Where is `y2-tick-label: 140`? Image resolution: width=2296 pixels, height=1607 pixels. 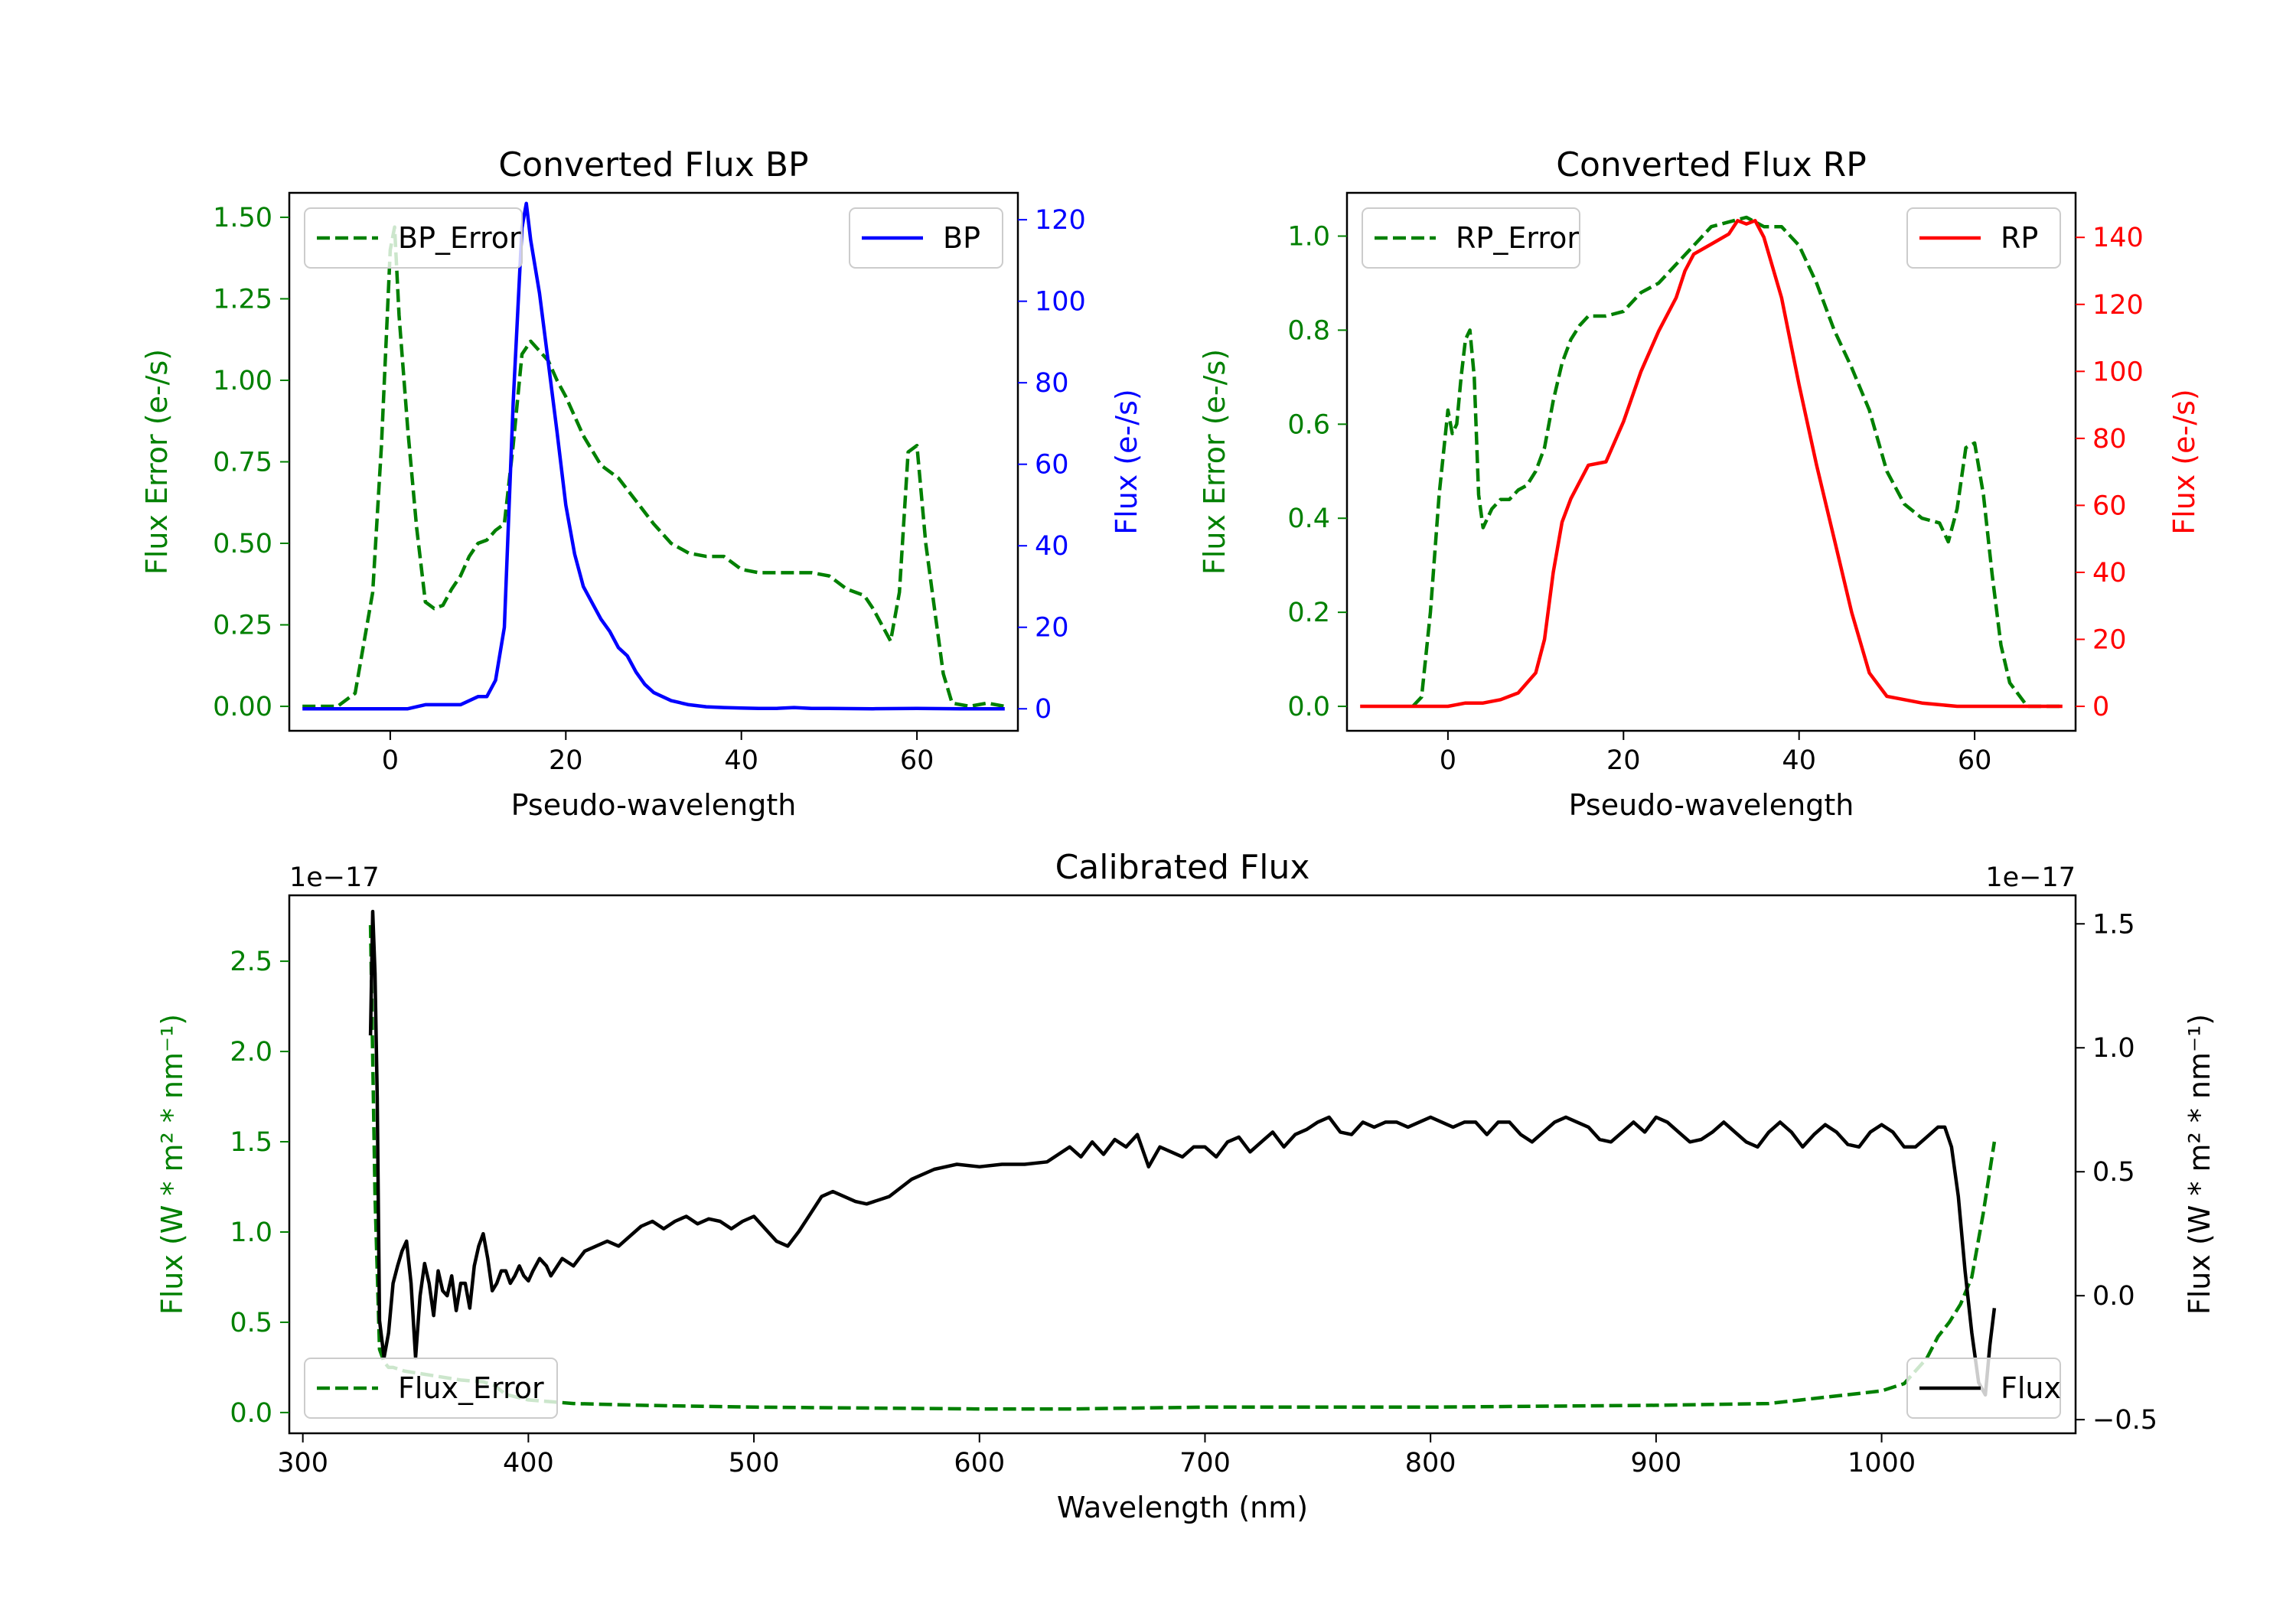
y2-tick-label: 140 is located at coordinates (2118, 238).